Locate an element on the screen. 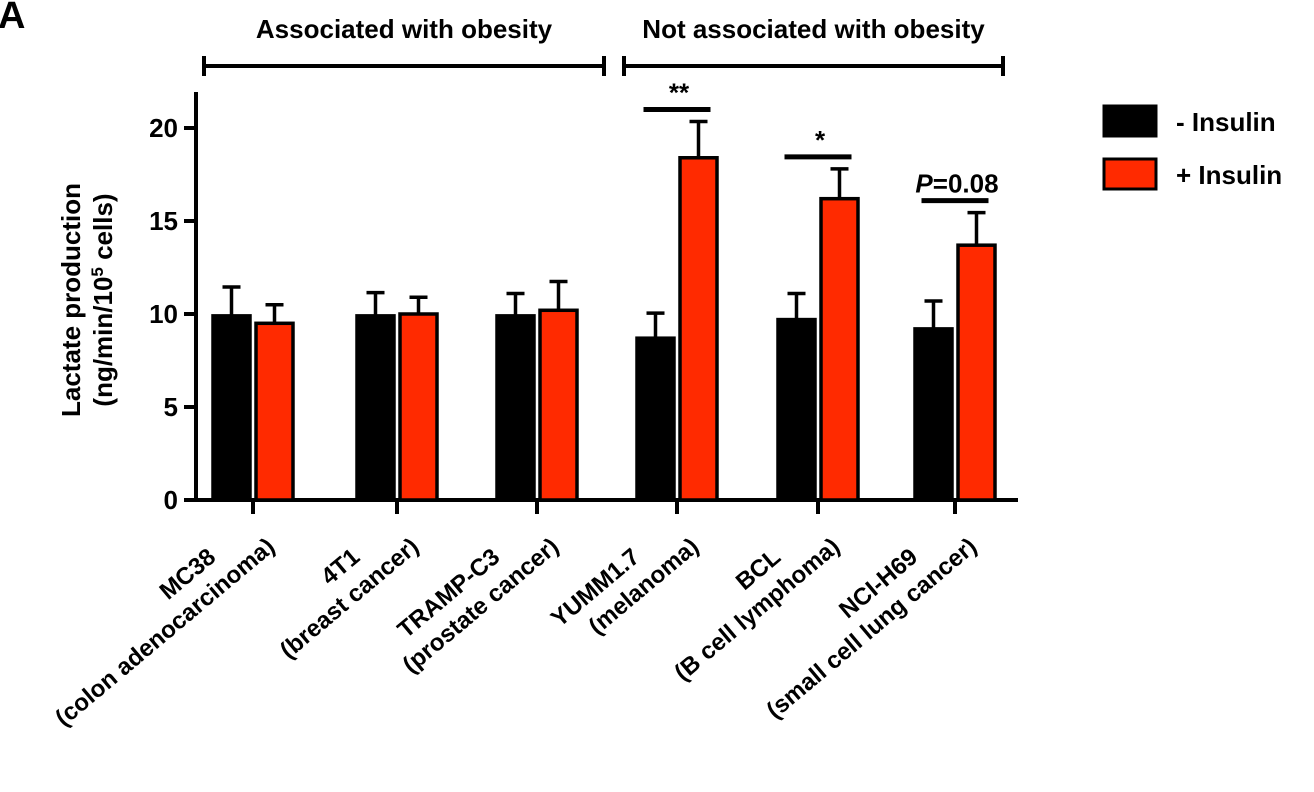  legend-swatch-plus-insulin is located at coordinates (1130, 174).